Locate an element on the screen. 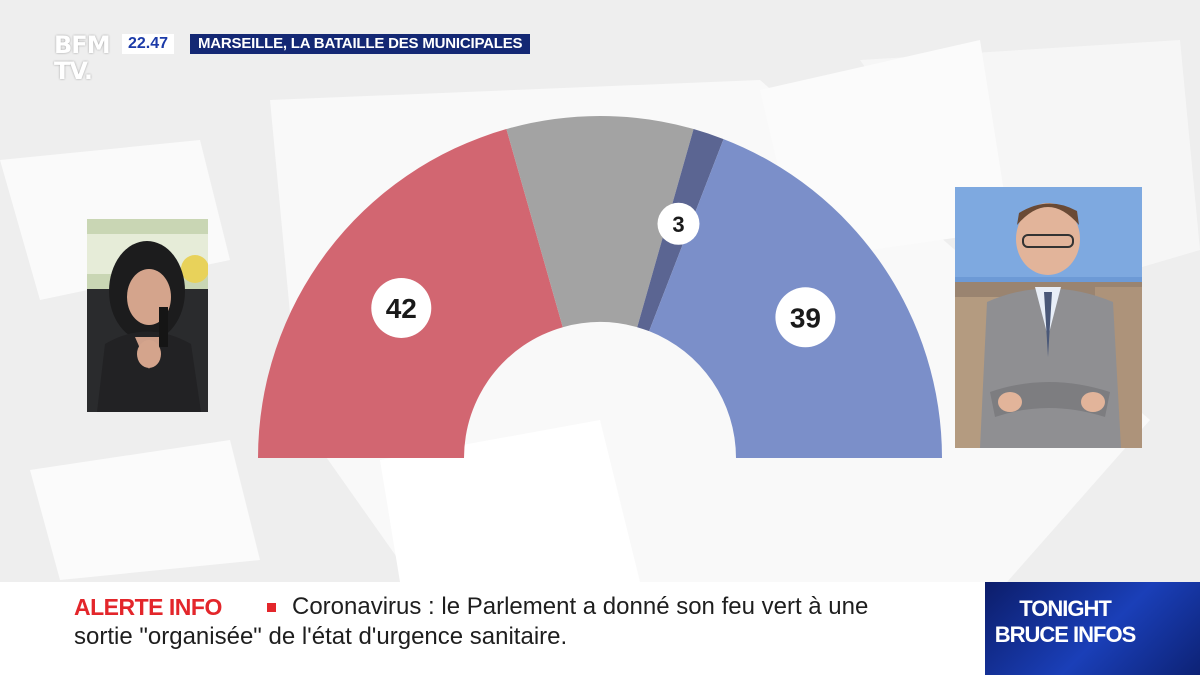 This screenshot has width=1200, height=675. segment-label-4: 39 is located at coordinates (805, 317).